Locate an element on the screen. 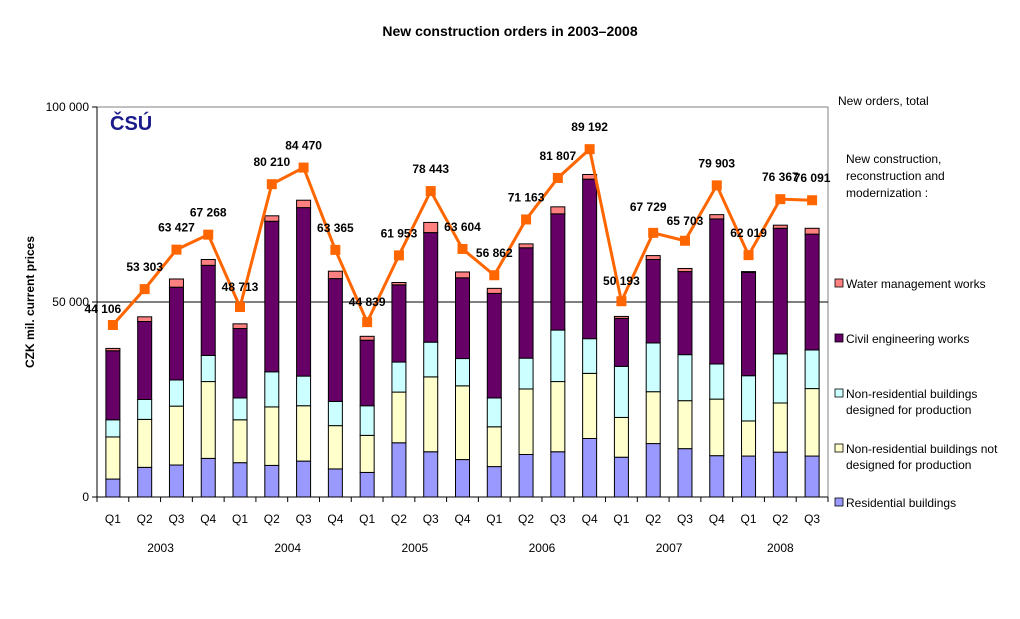 The width and height of the screenshot is (1020, 619). total-data-label: 44 839 is located at coordinates (367, 302).